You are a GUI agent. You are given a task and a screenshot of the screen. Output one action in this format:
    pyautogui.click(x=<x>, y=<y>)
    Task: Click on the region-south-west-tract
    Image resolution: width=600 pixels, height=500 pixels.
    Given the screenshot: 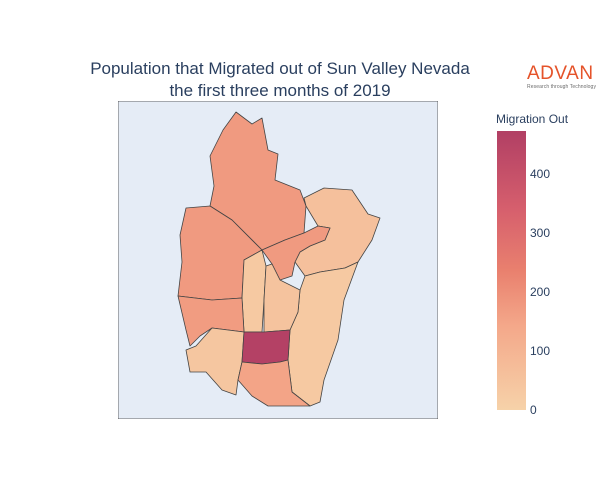 What is the action you would take?
    pyautogui.click(x=215, y=361)
    